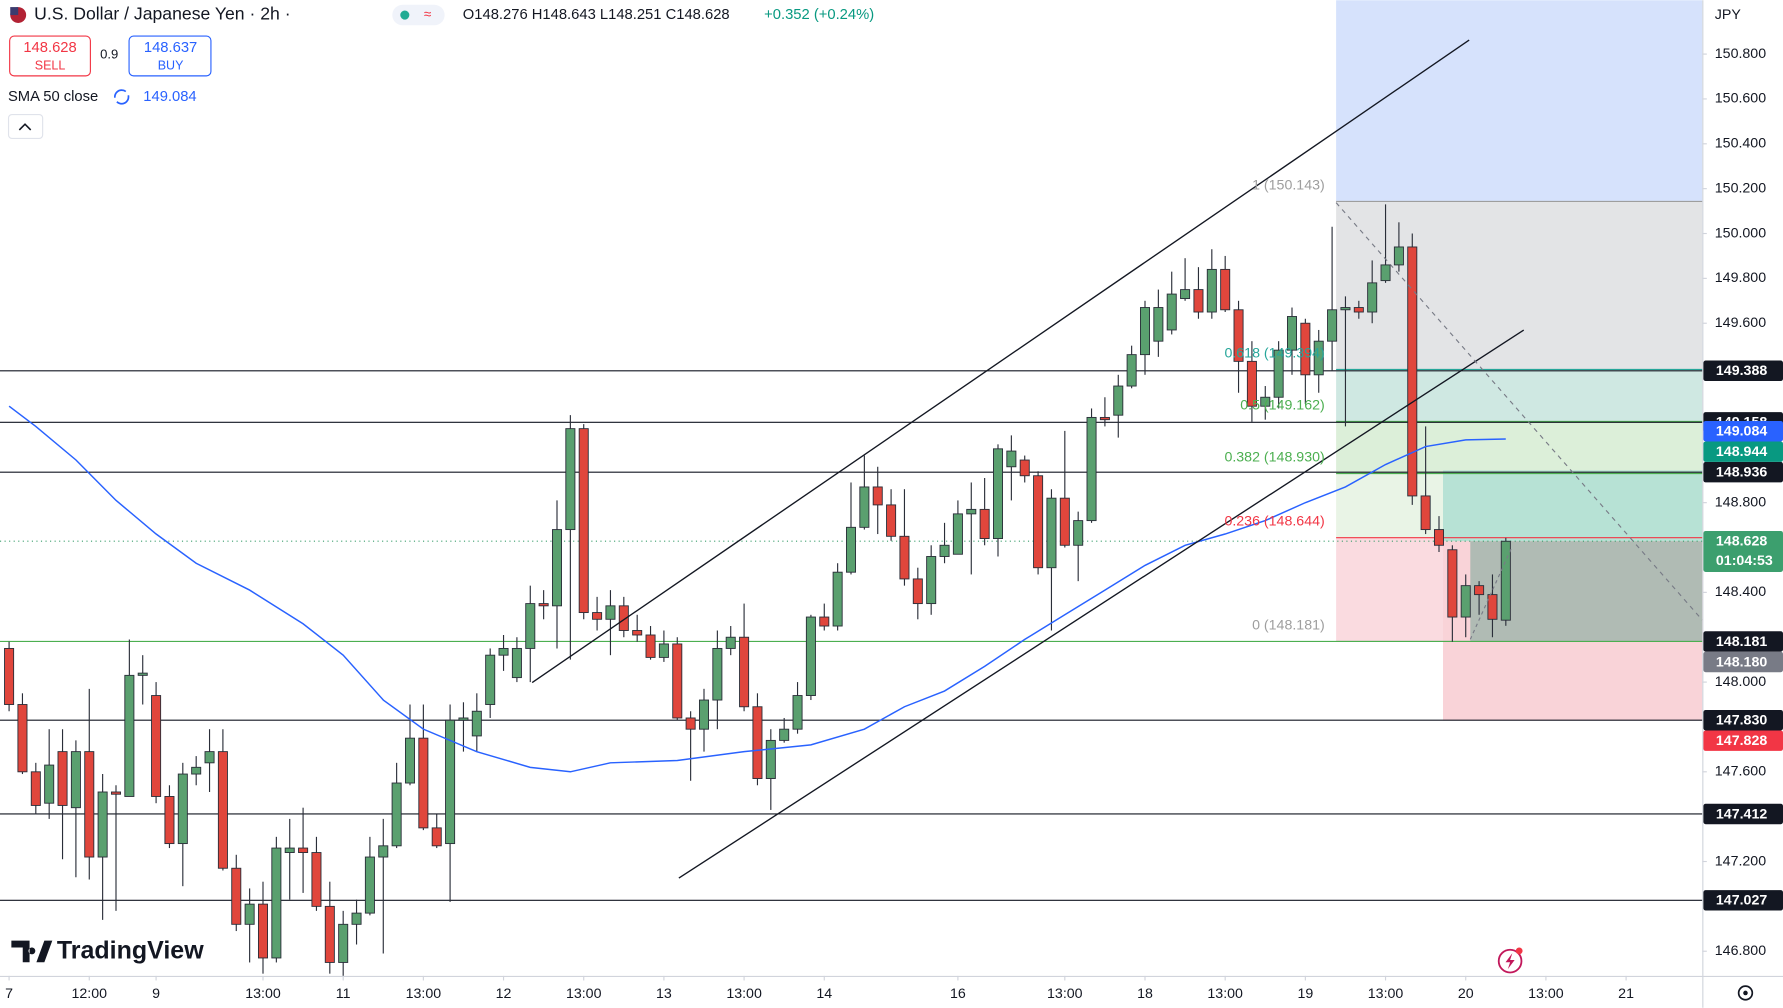 The width and height of the screenshot is (1783, 1008). I want to click on price-label: 148.944, so click(1741, 452).